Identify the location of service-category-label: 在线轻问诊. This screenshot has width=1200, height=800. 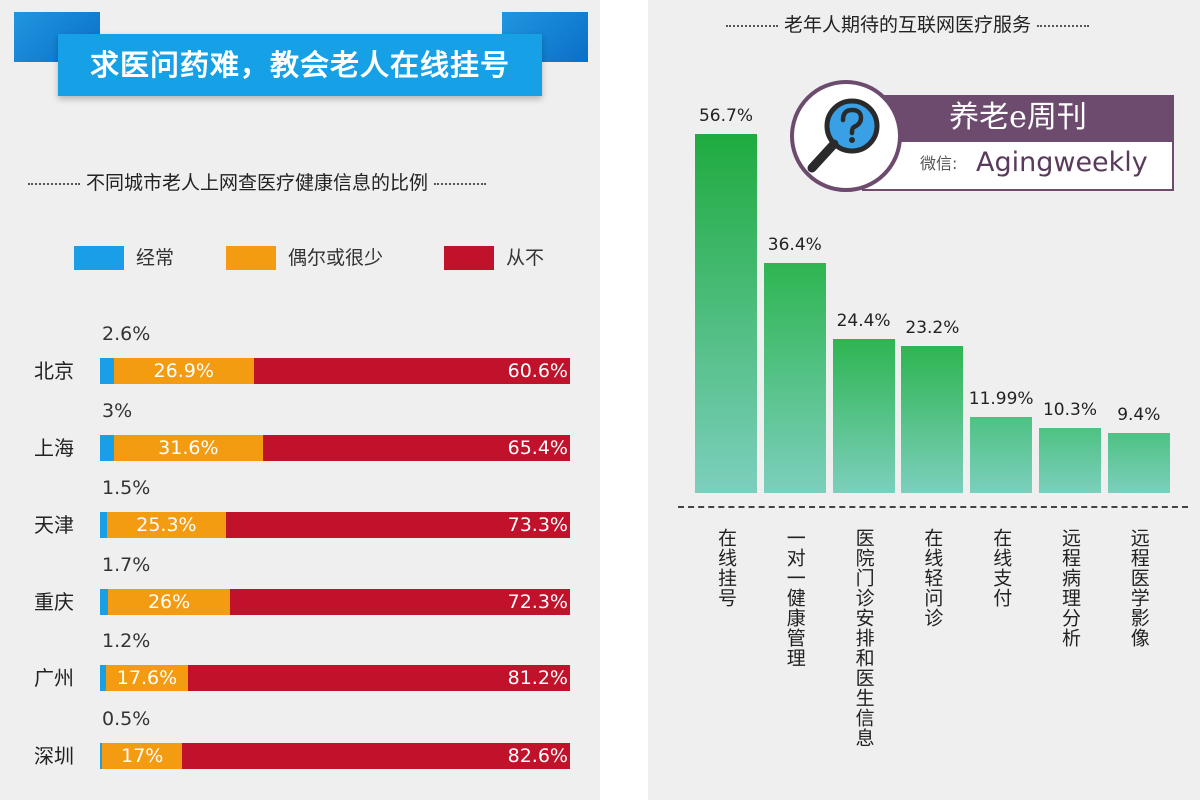
(932, 578).